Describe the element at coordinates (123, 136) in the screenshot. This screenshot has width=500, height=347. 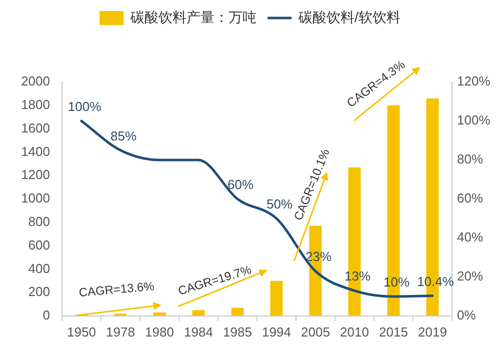
I see `data-label: 85%` at that location.